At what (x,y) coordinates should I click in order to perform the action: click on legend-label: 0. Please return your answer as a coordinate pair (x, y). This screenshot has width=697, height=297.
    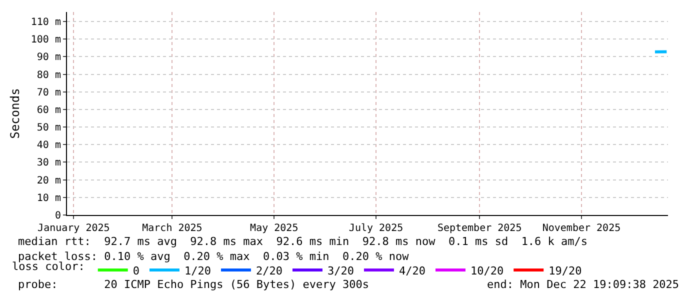
    Looking at the image, I should click on (136, 271).